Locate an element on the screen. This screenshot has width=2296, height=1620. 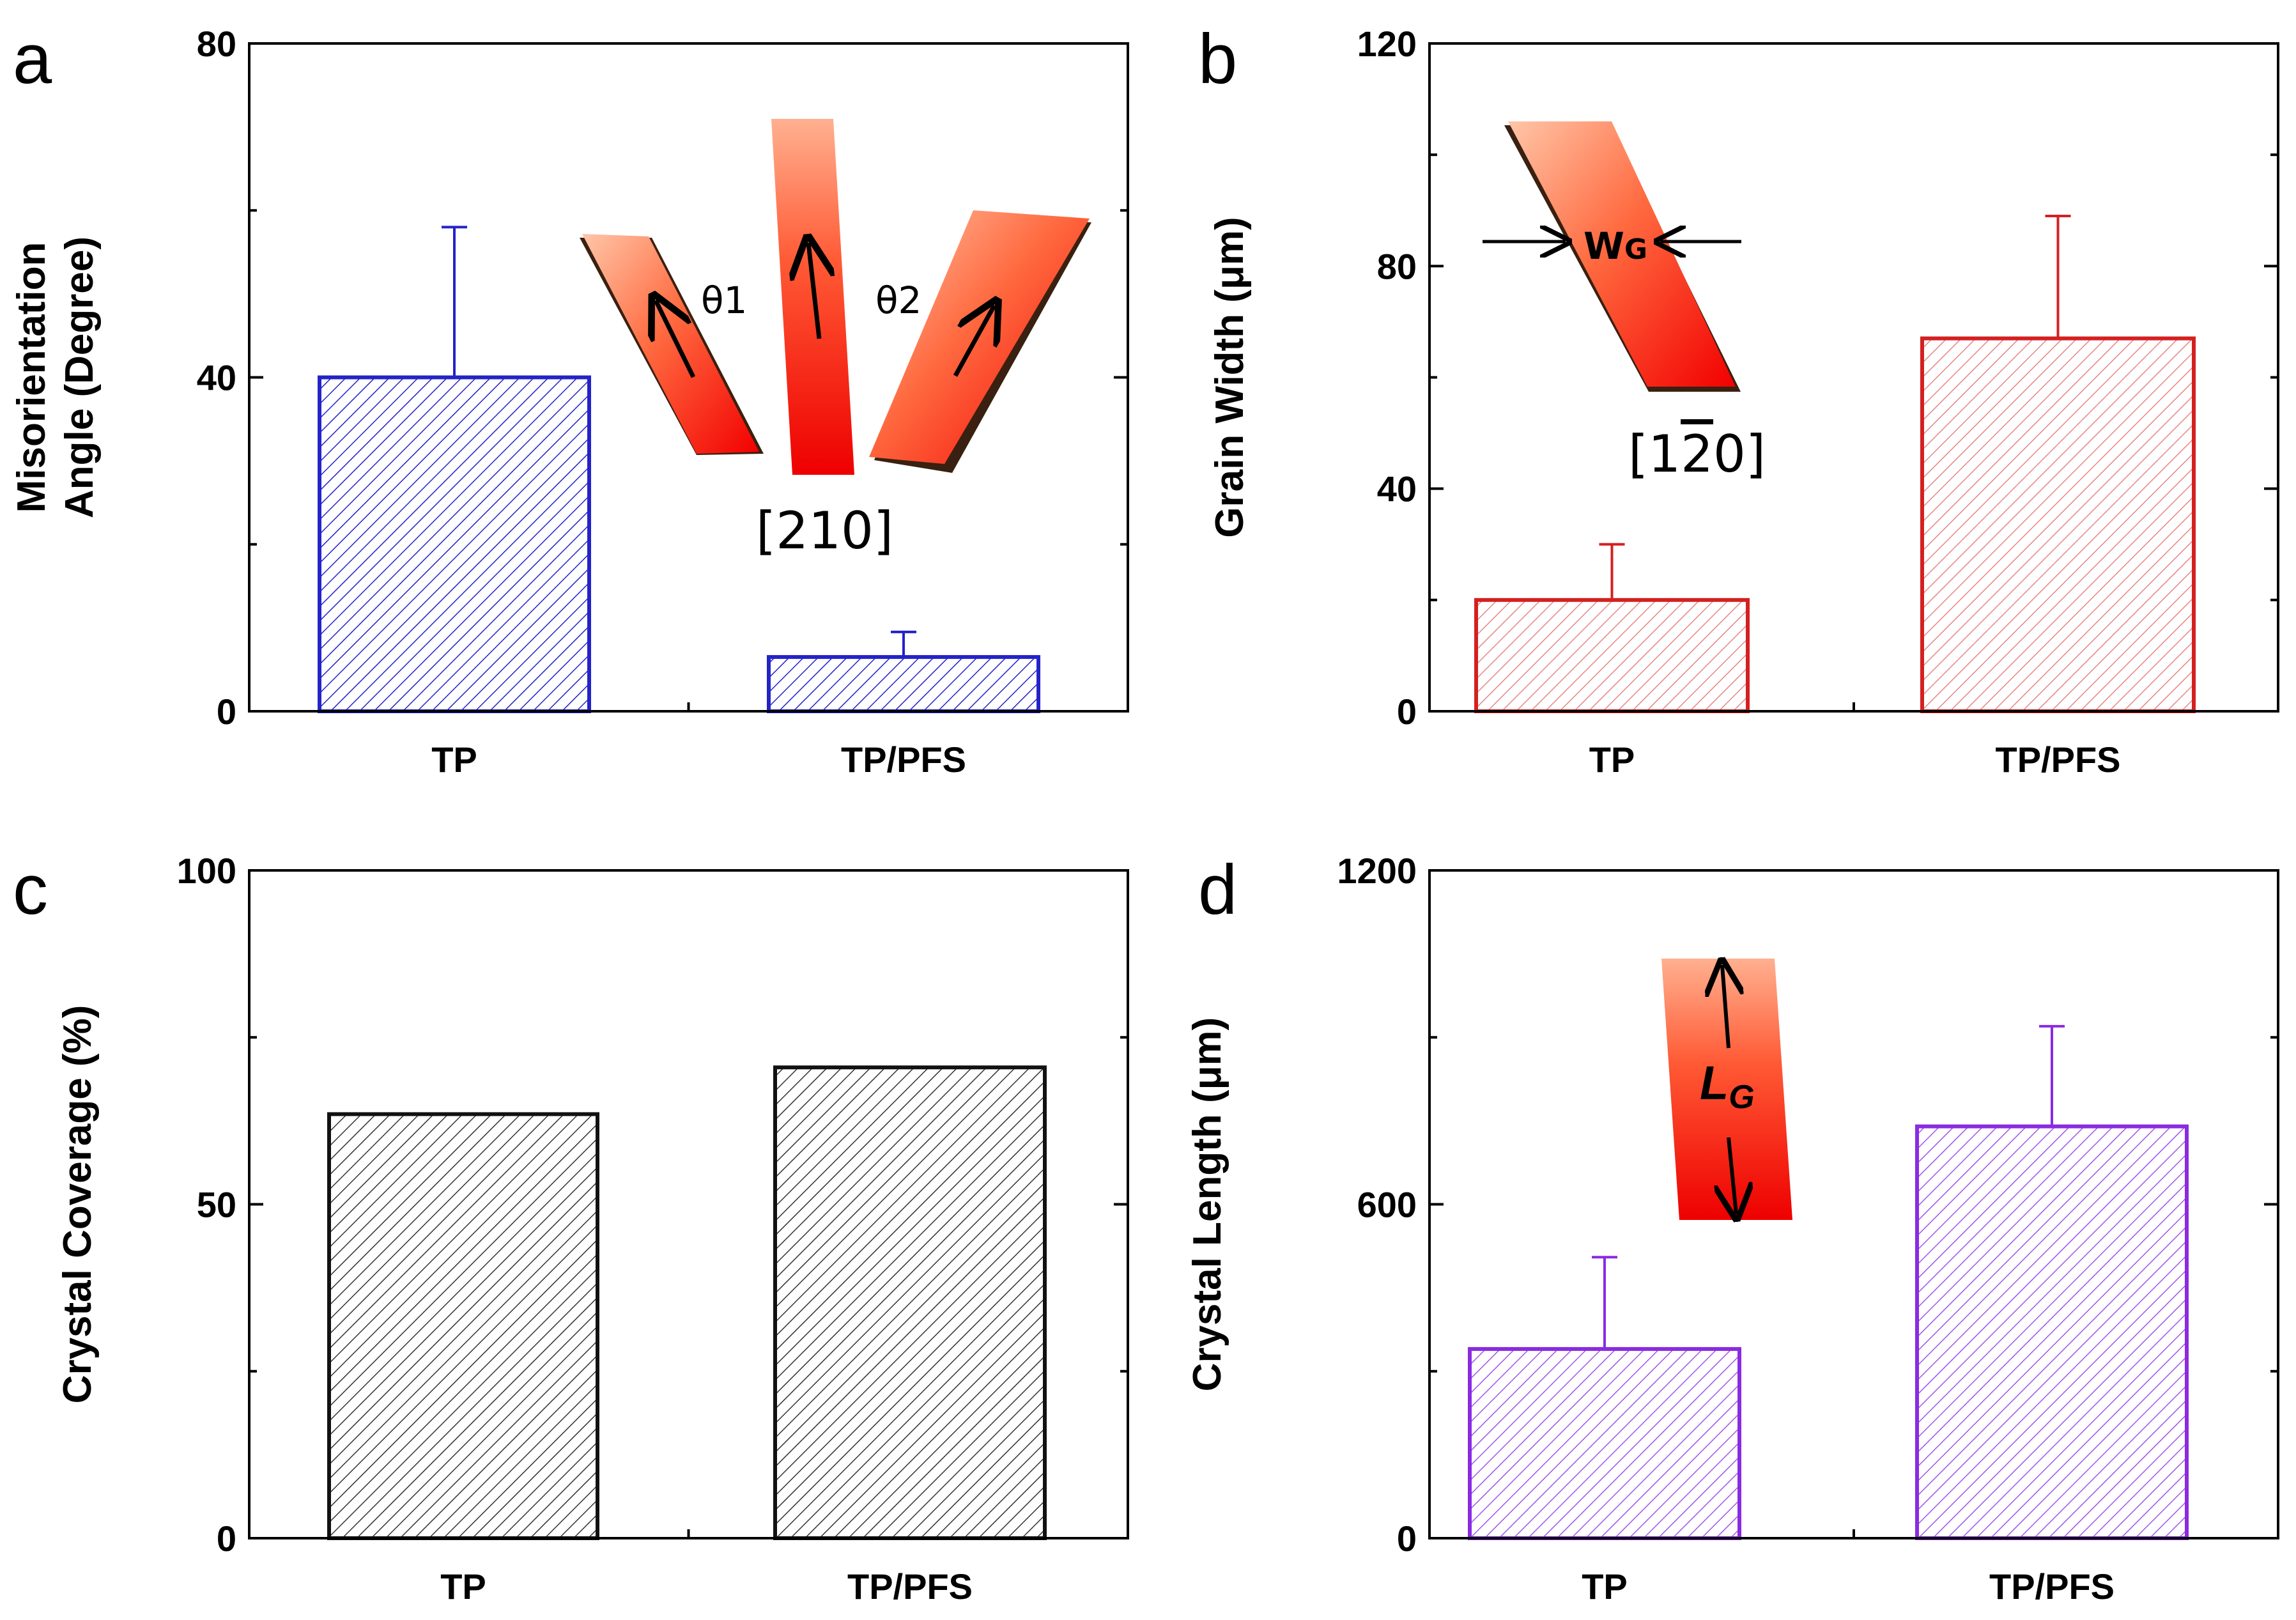
y-tick-label-c-1: 50 is located at coordinates (216, 1205).